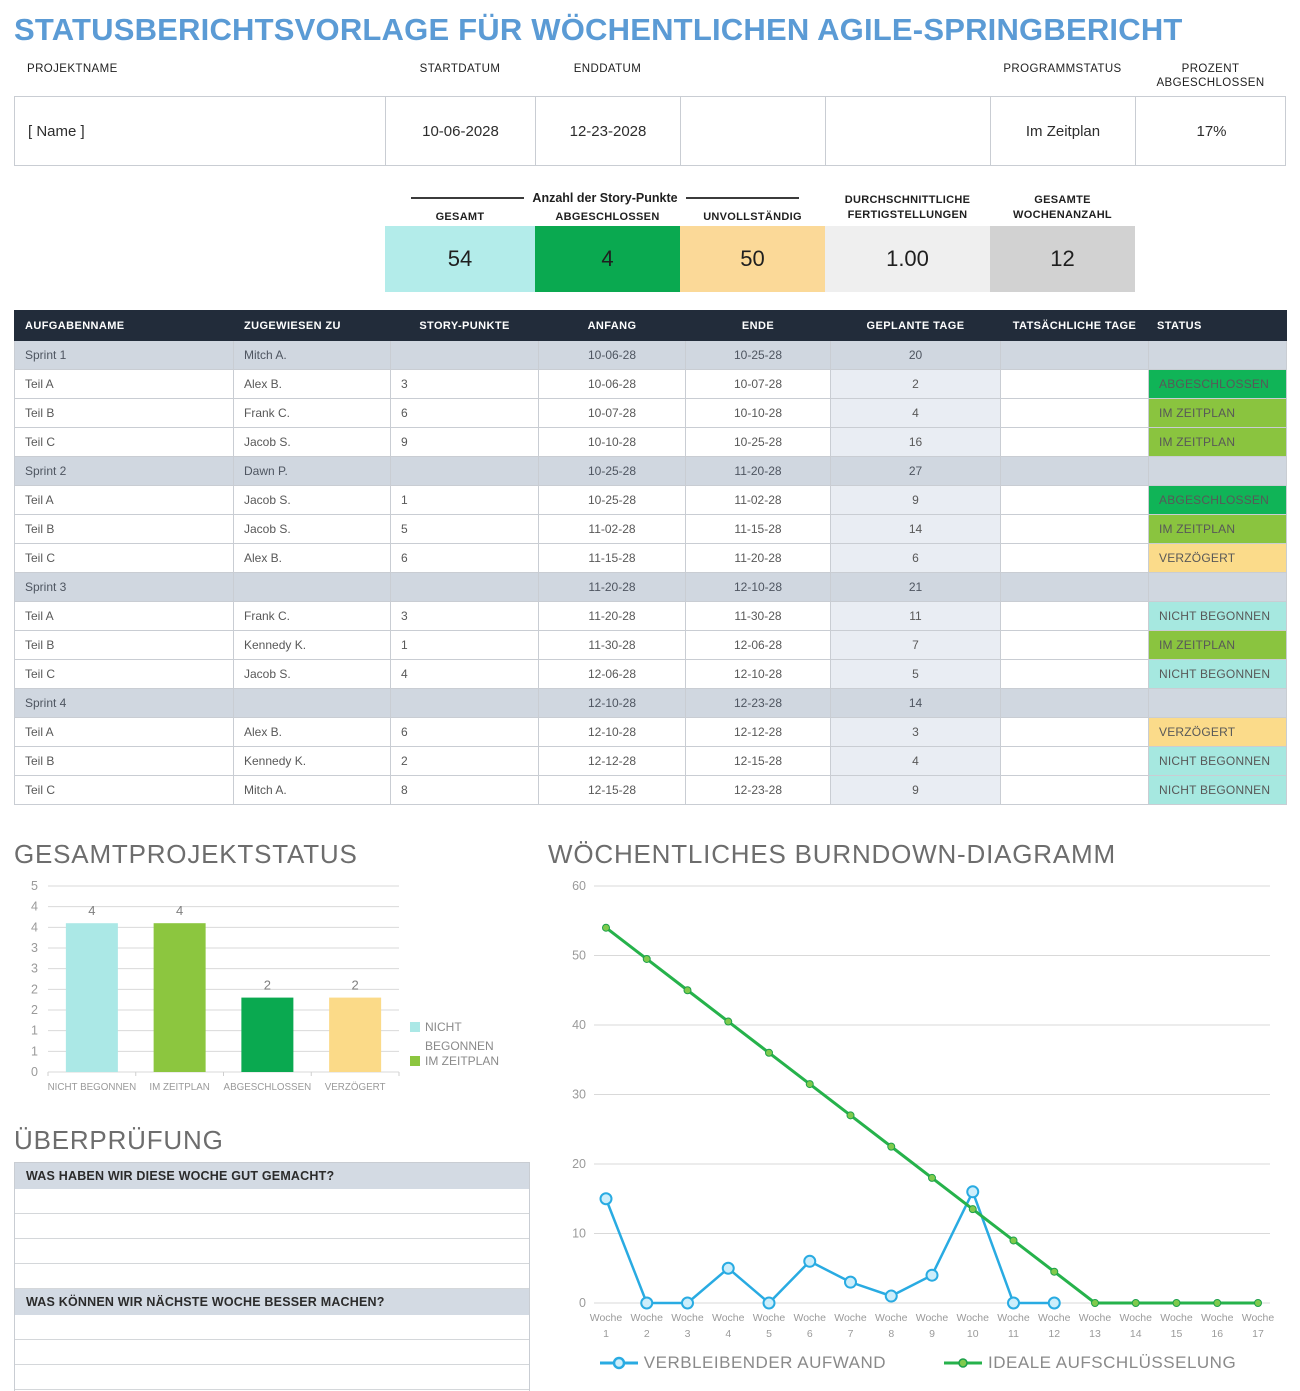 The image size is (1300, 1391). Describe the element at coordinates (464, 616) in the screenshot. I see `story-points-cell: 3` at that location.